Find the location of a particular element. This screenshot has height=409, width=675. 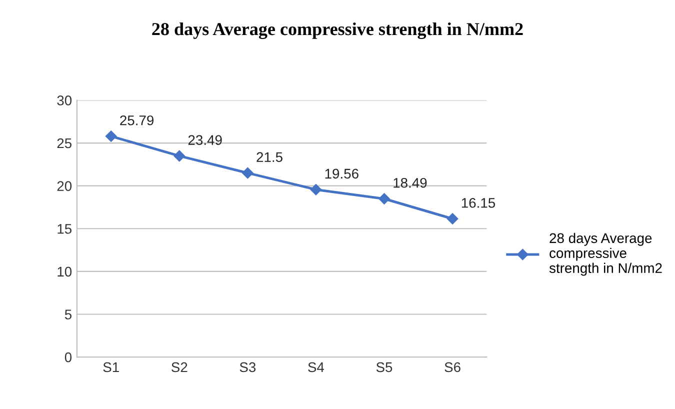

x-tick-label: S5 is located at coordinates (384, 367).